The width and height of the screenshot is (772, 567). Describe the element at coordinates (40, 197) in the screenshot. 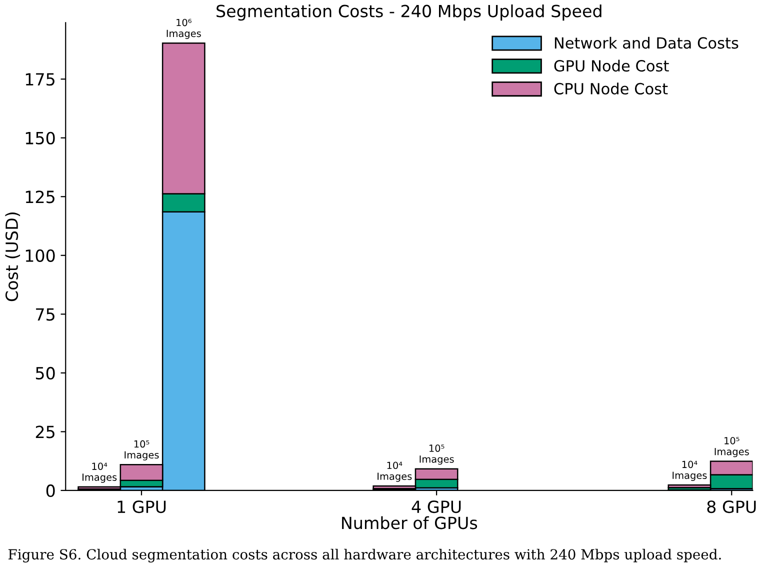

I see `y-tick-label: 125` at that location.